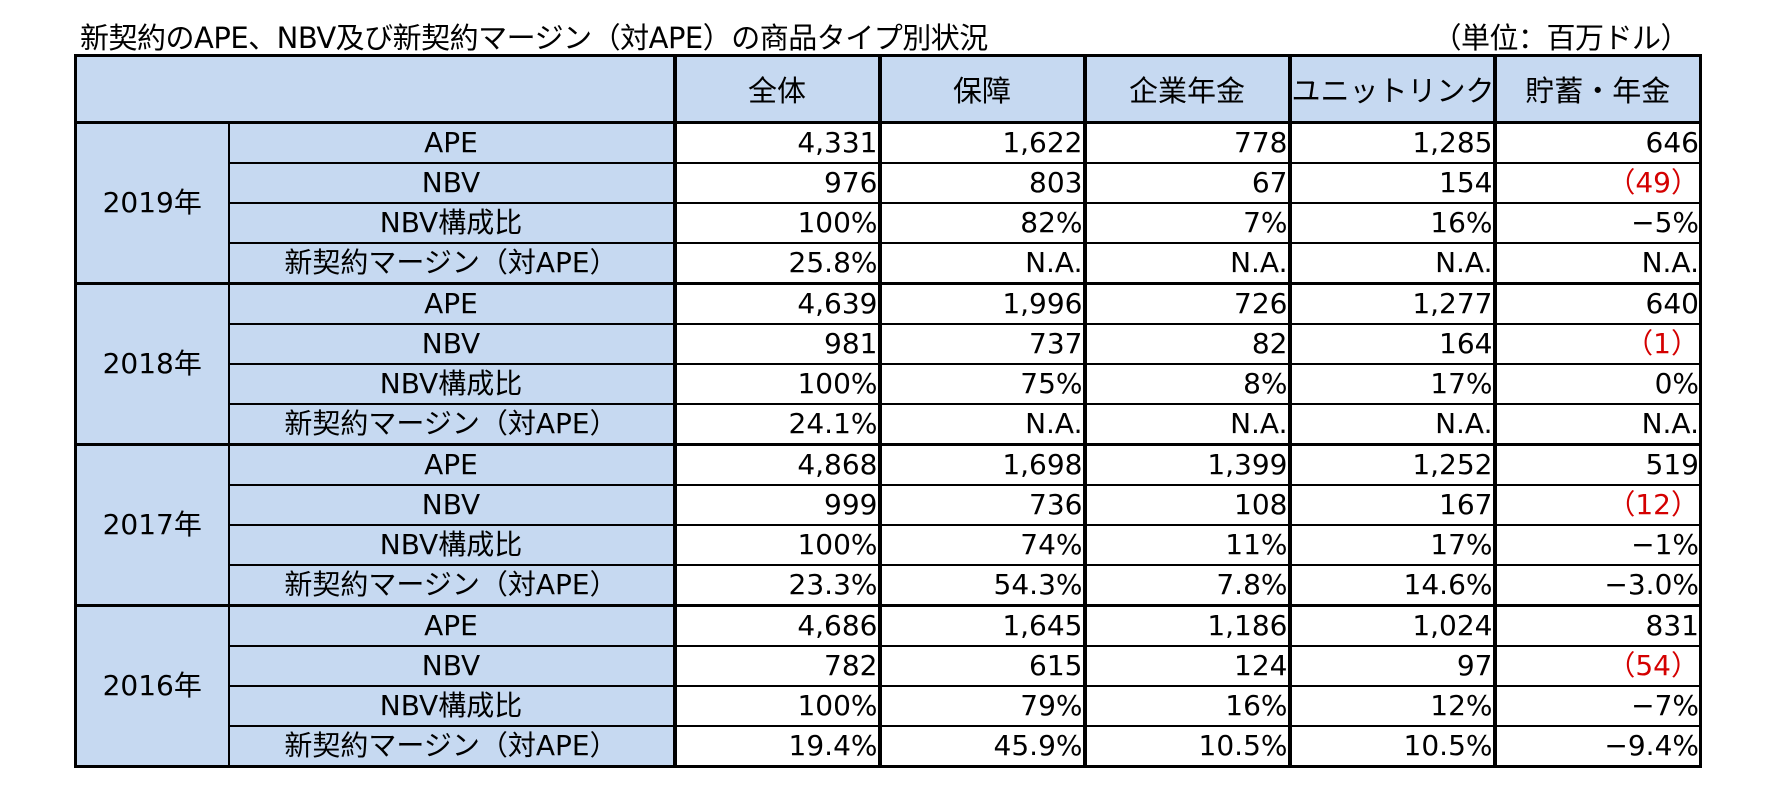 The image size is (1767, 803). Describe the element at coordinates (776, 344) in the screenshot. I see `value-cell: 981` at that location.